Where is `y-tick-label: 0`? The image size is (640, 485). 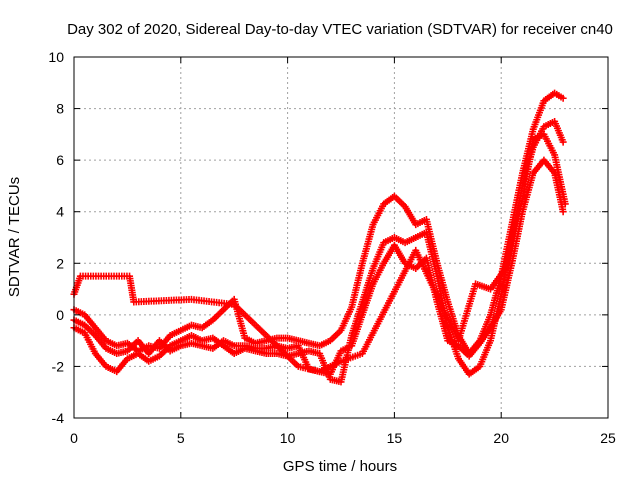 y-tick-label: 0 is located at coordinates (60, 315).